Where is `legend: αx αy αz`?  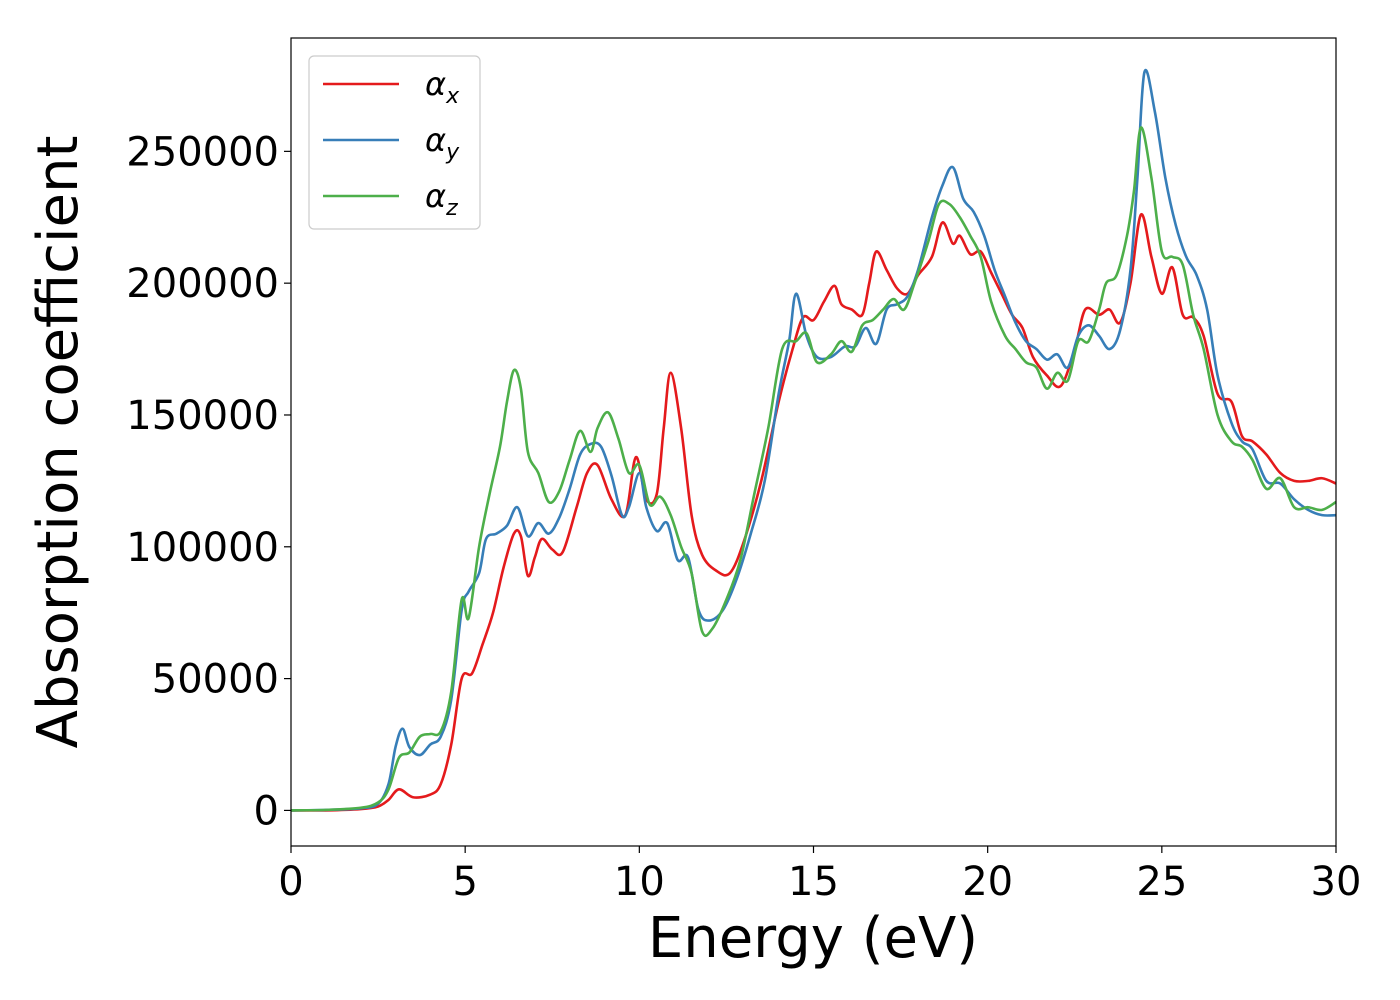 legend: αx αy αz is located at coordinates (394, 142).